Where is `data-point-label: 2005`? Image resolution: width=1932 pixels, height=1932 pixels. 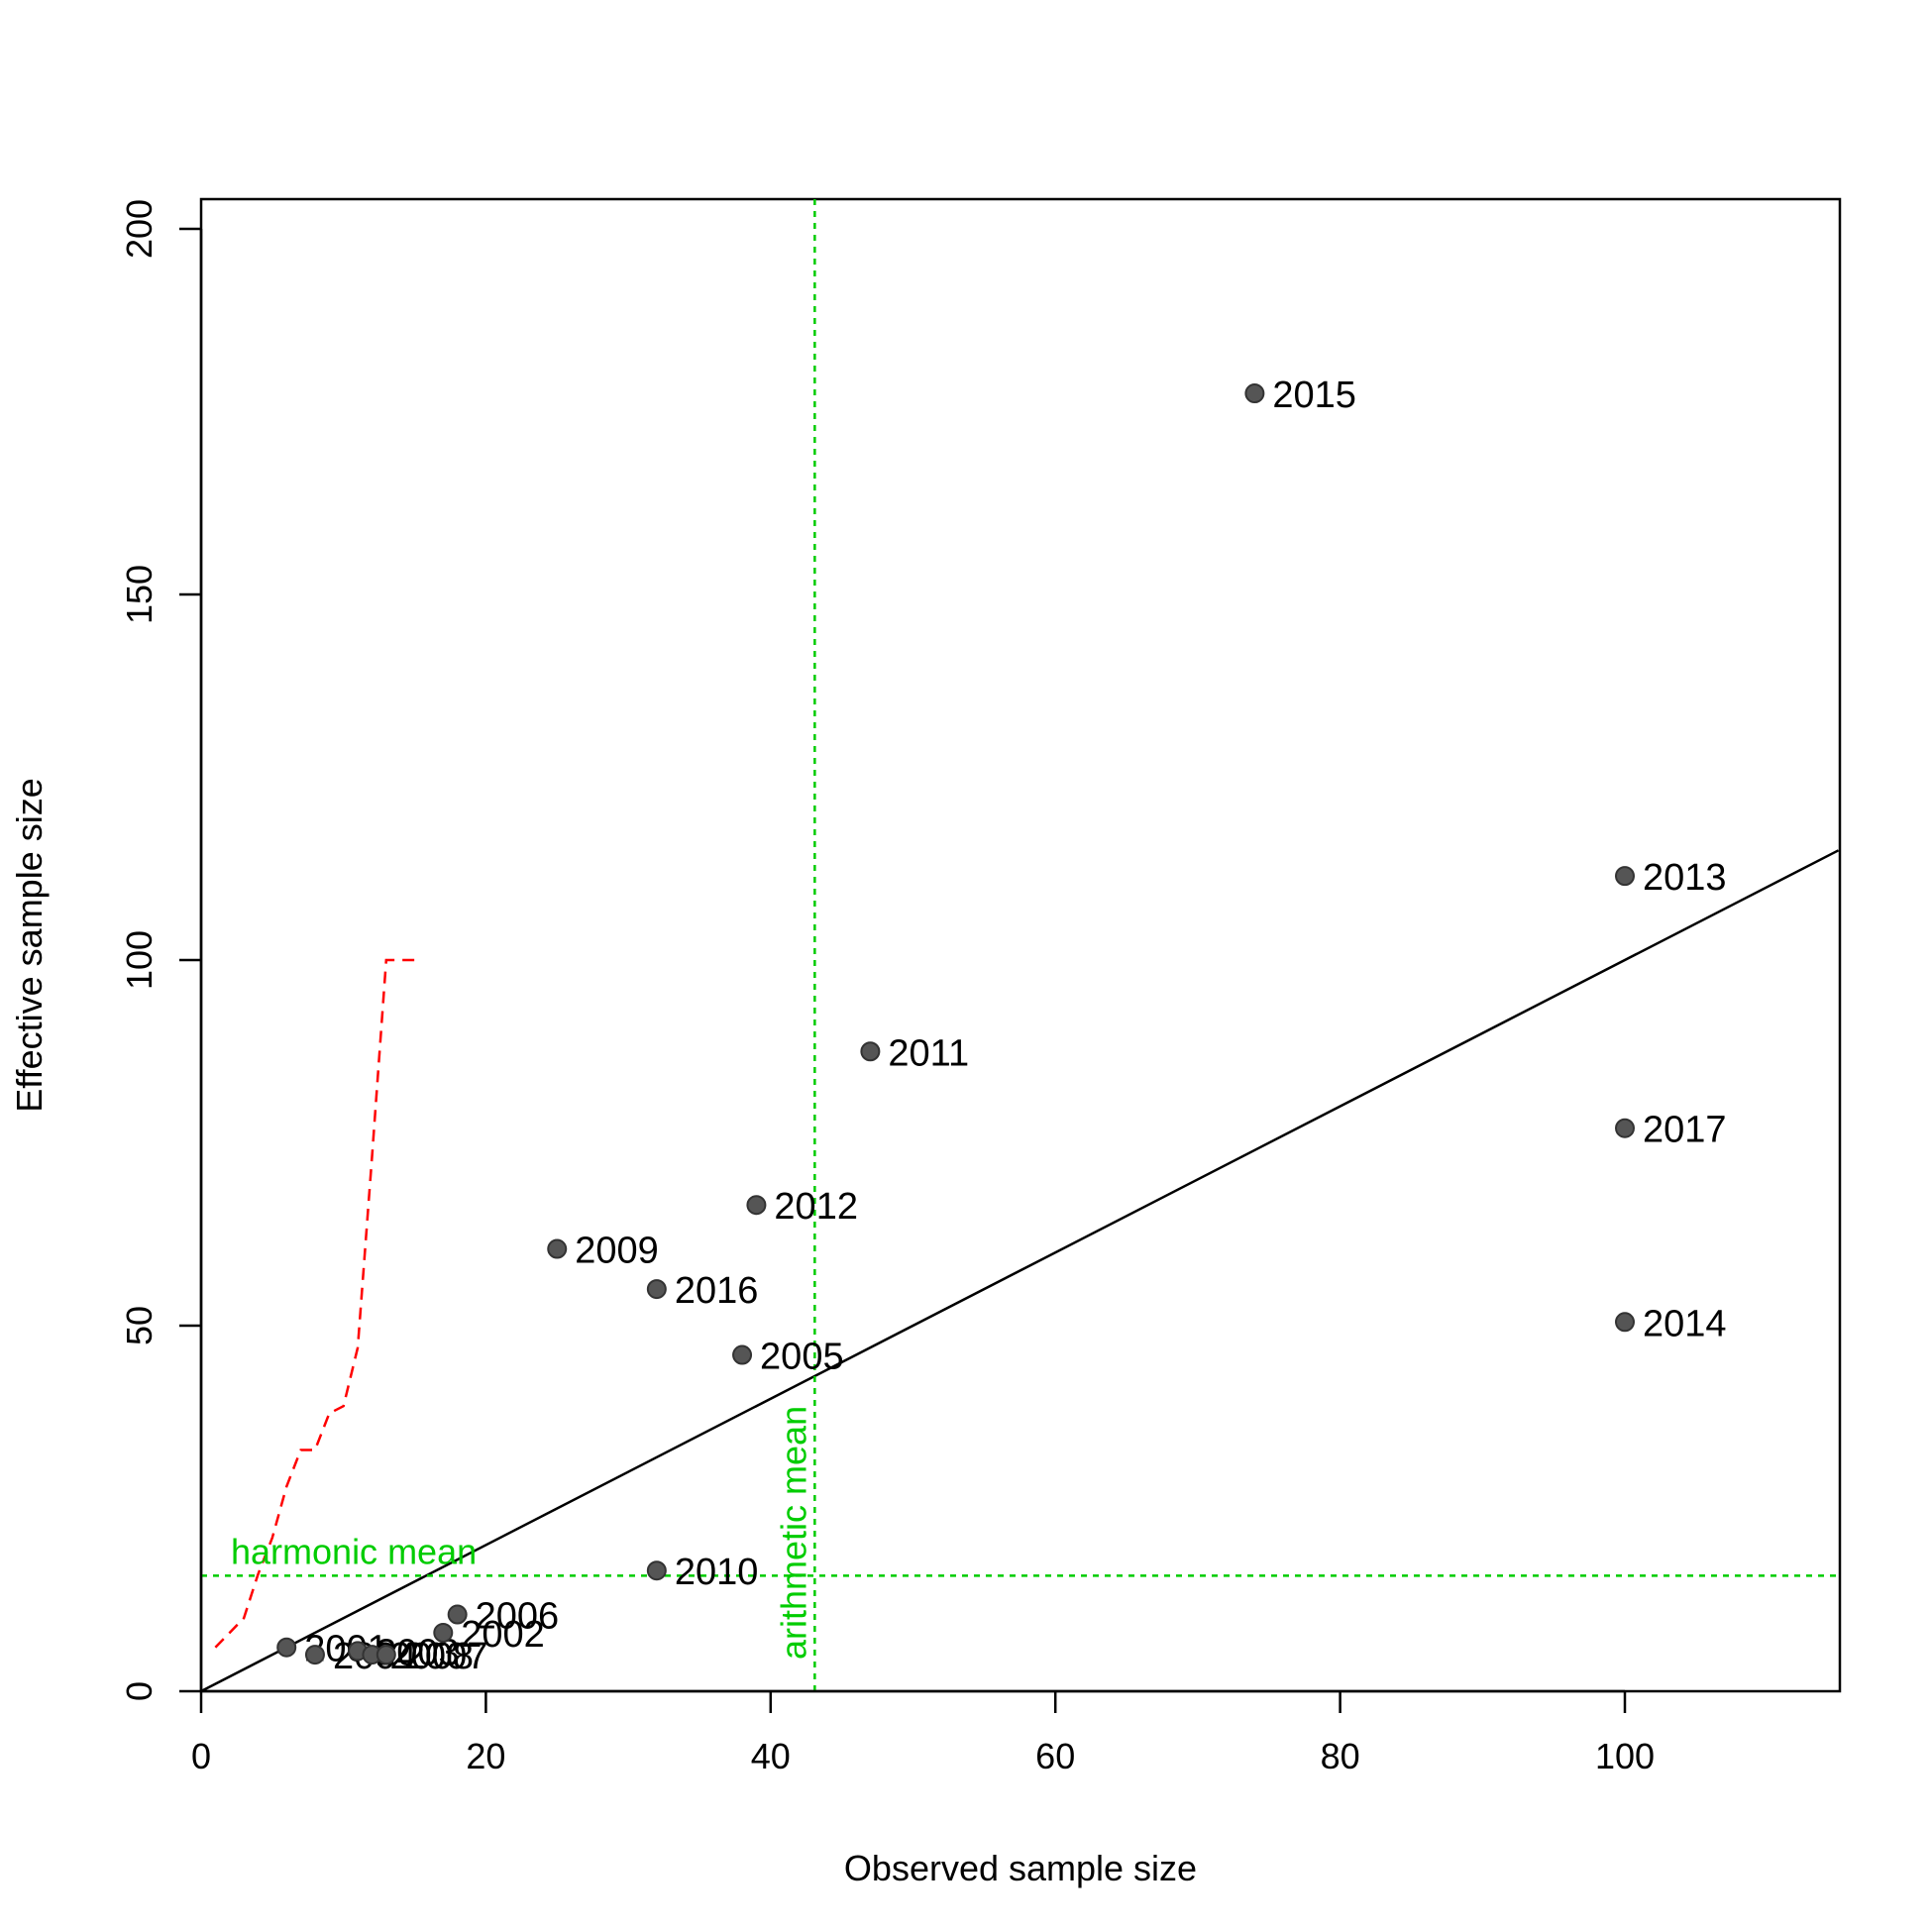
data-point-label: 2005 is located at coordinates (802, 1357).